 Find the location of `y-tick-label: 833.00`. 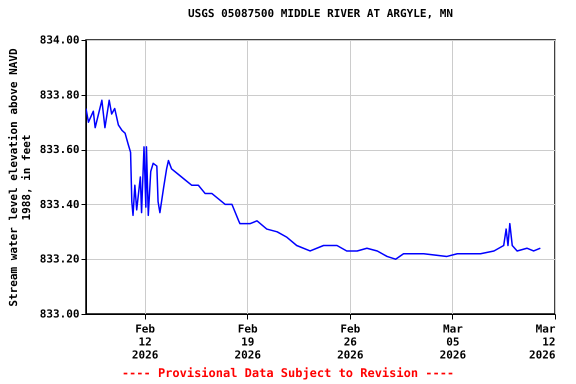

y-tick-label: 833.00 is located at coordinates (60, 314).